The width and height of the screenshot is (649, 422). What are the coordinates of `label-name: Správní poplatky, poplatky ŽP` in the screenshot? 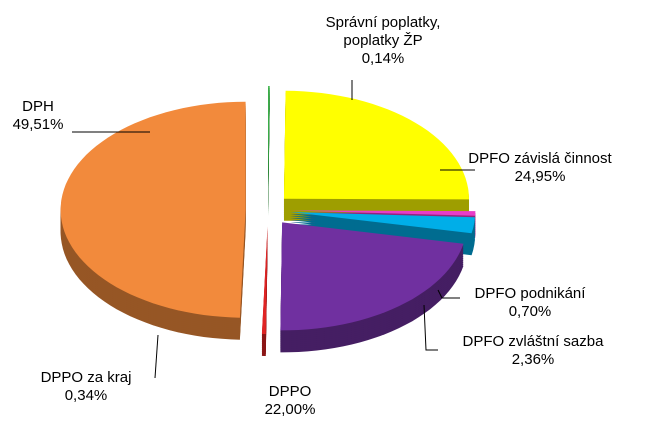 It's located at (383, 31).